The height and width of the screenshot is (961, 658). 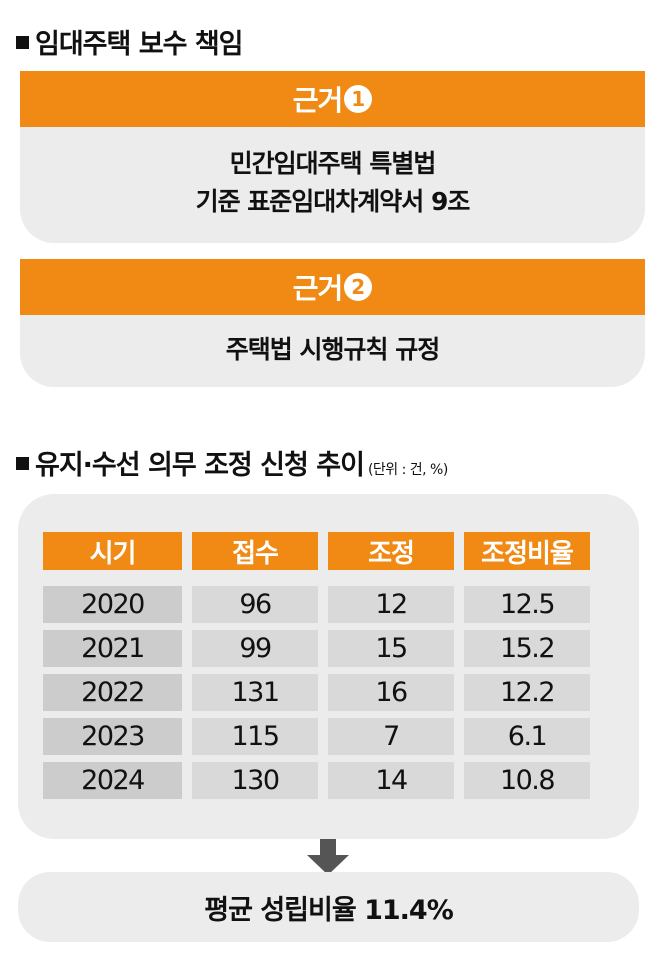 What do you see at coordinates (527, 780) in the screenshot?
I see `table-cell-ratio: 10.8` at bounding box center [527, 780].